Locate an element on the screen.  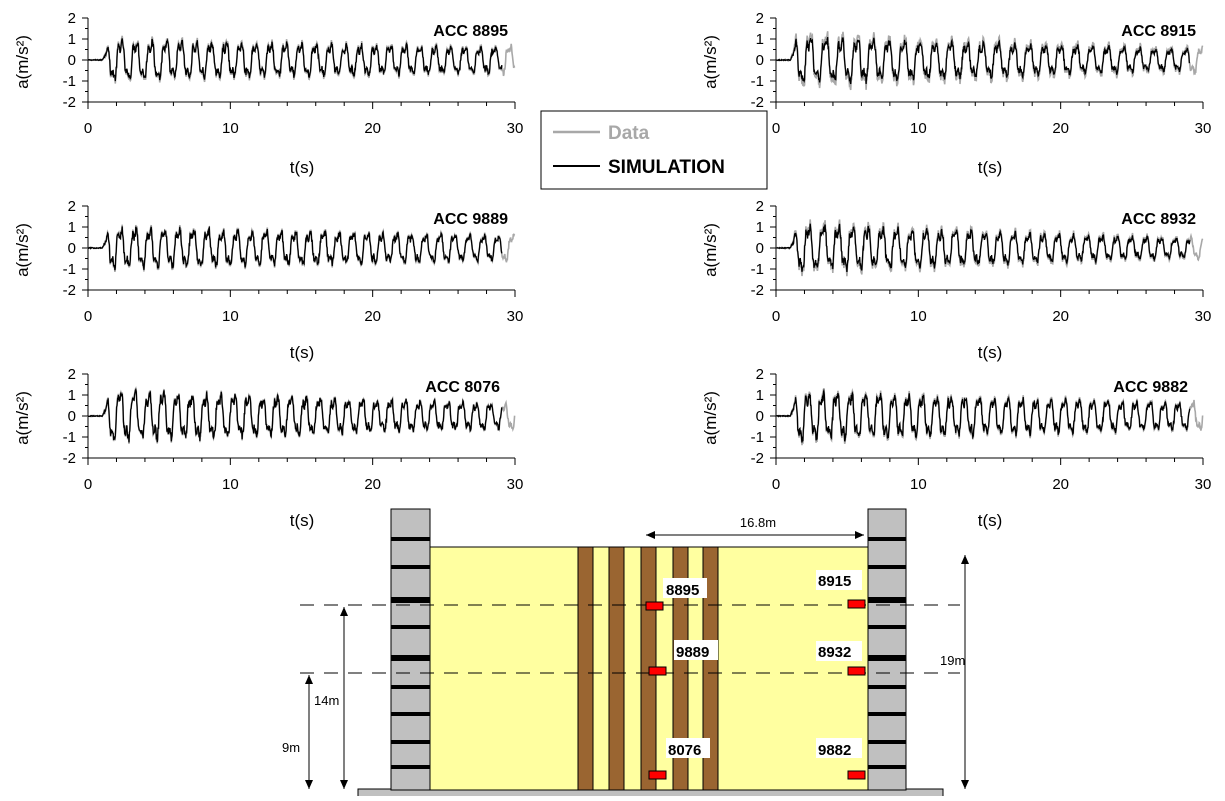
sensor-8932: 8932 is located at coordinates (841, 658).